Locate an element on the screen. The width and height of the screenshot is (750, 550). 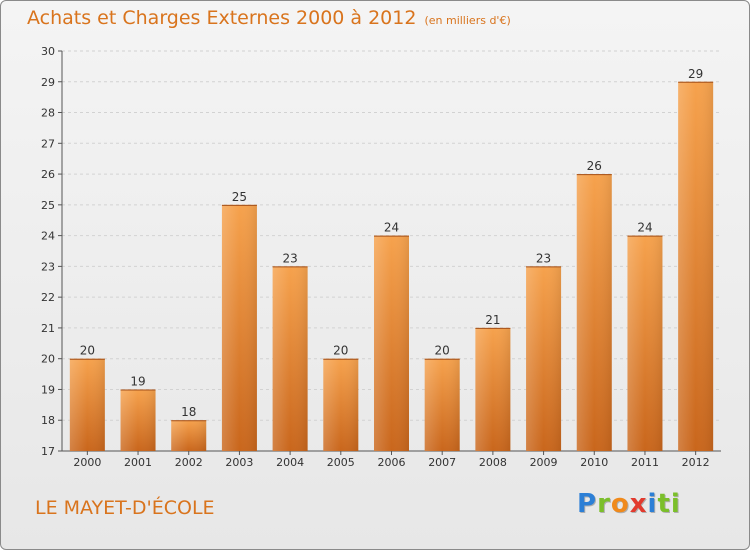
data-label: 18 is located at coordinates (188, 412).